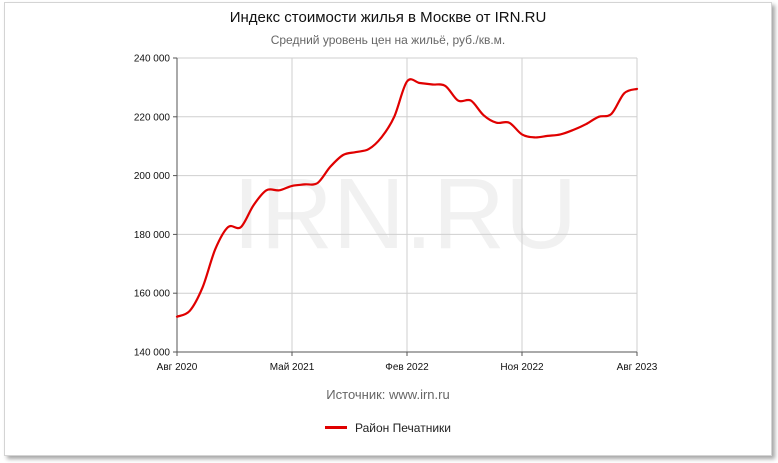 Image resolution: width=778 pixels, height=463 pixels. I want to click on x-tick-label: Ноя 2022, so click(522, 367).